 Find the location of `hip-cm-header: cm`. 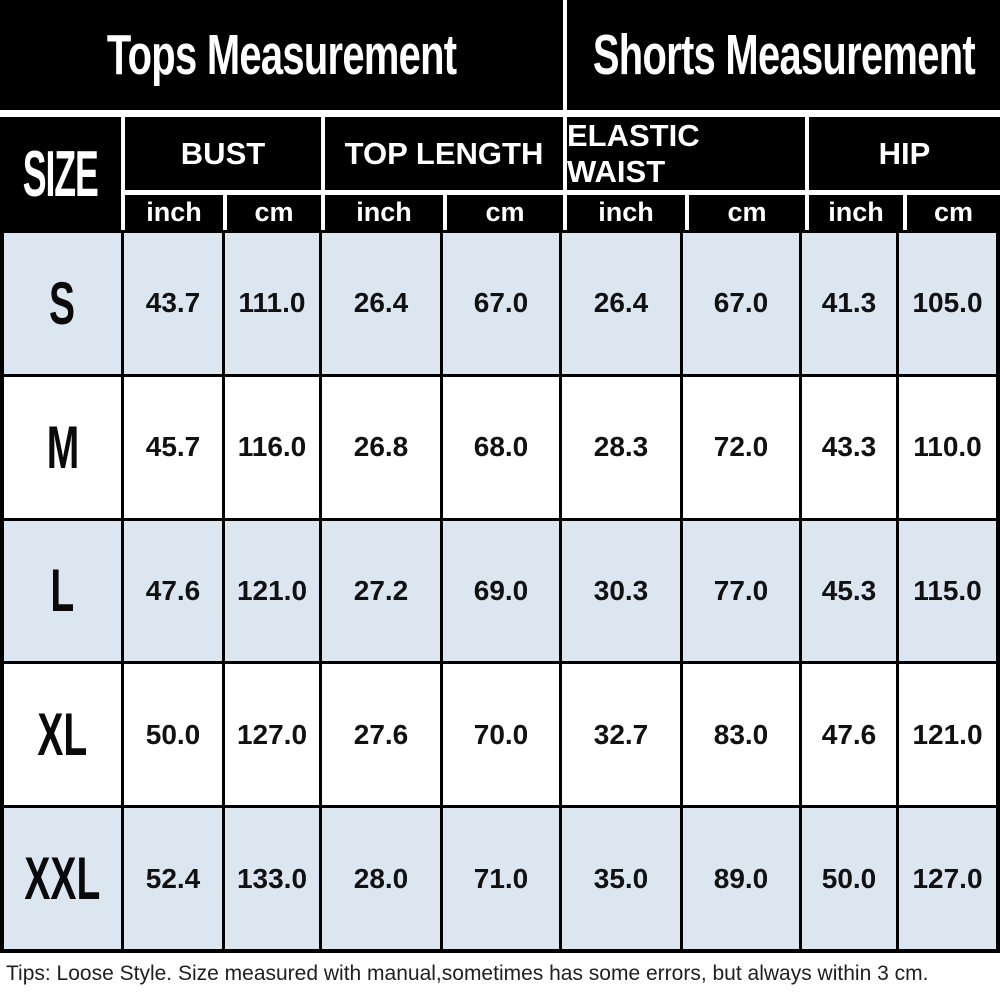

hip-cm-header: cm is located at coordinates (953, 212).